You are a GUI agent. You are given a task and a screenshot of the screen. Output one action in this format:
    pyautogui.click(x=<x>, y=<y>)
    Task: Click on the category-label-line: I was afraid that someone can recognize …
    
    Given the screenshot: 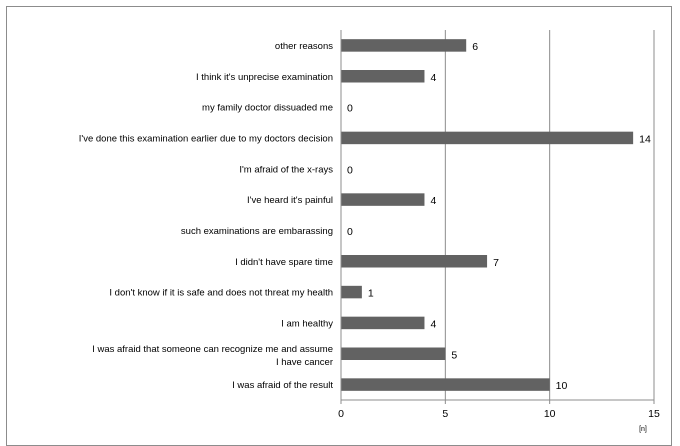 What is the action you would take?
    pyautogui.click(x=212, y=349)
    